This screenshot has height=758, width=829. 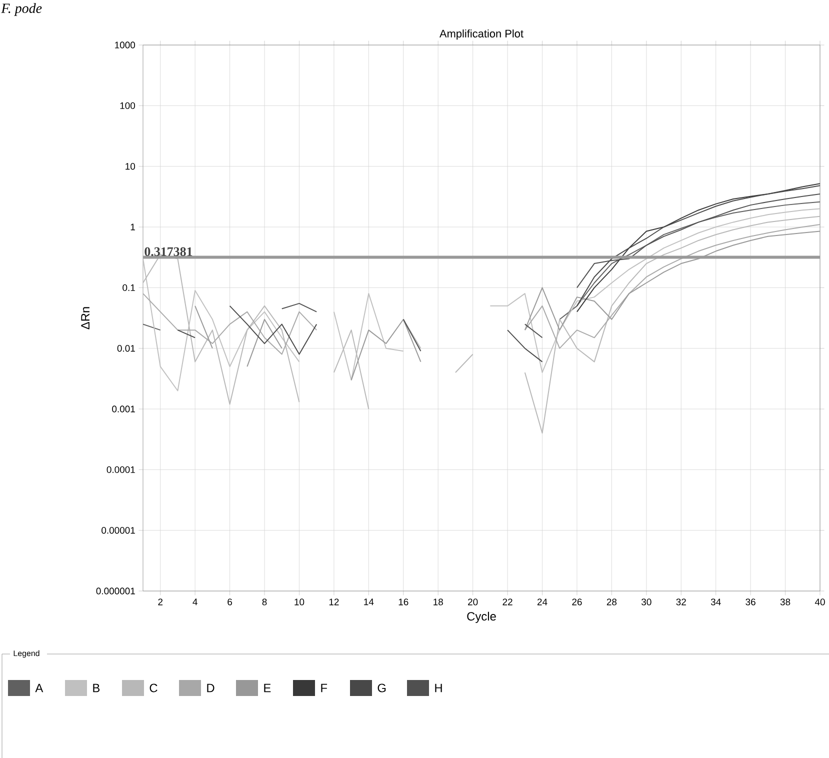 I want to click on legend-label: H, so click(x=438, y=688).